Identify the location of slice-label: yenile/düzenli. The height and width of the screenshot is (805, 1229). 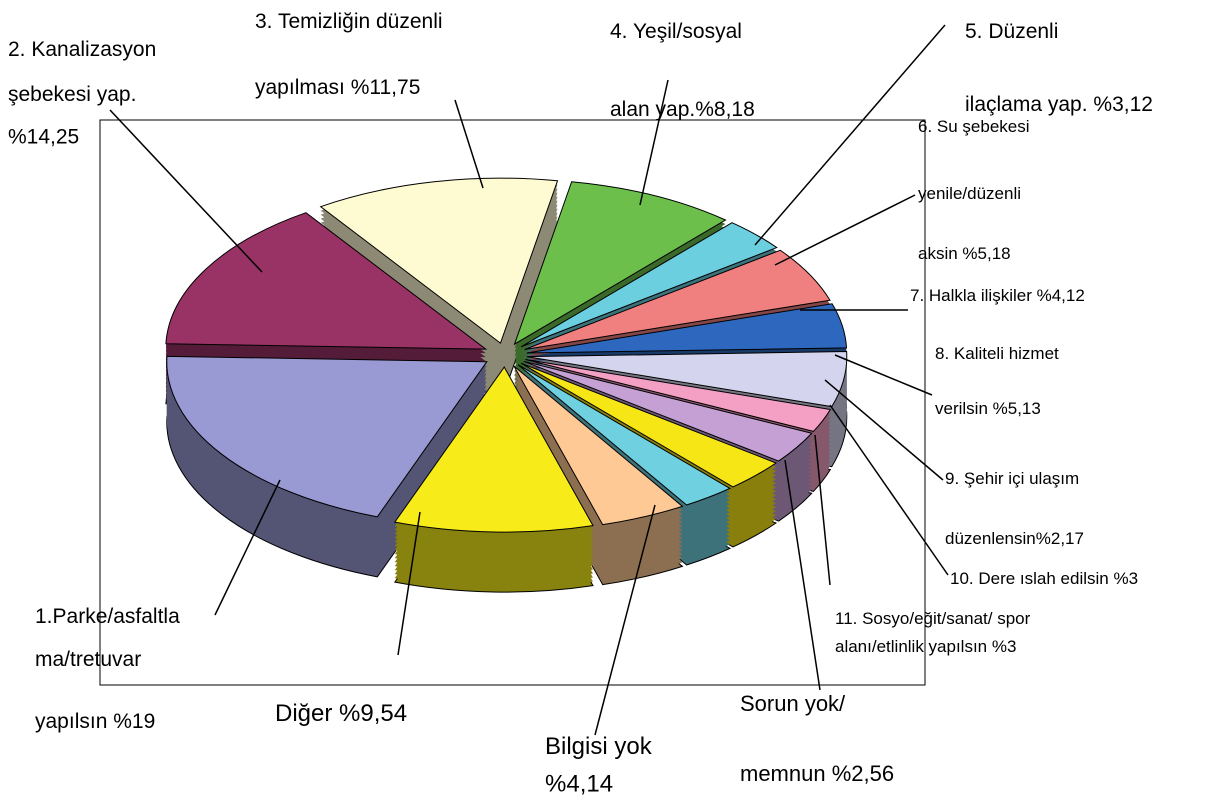
(969, 193).